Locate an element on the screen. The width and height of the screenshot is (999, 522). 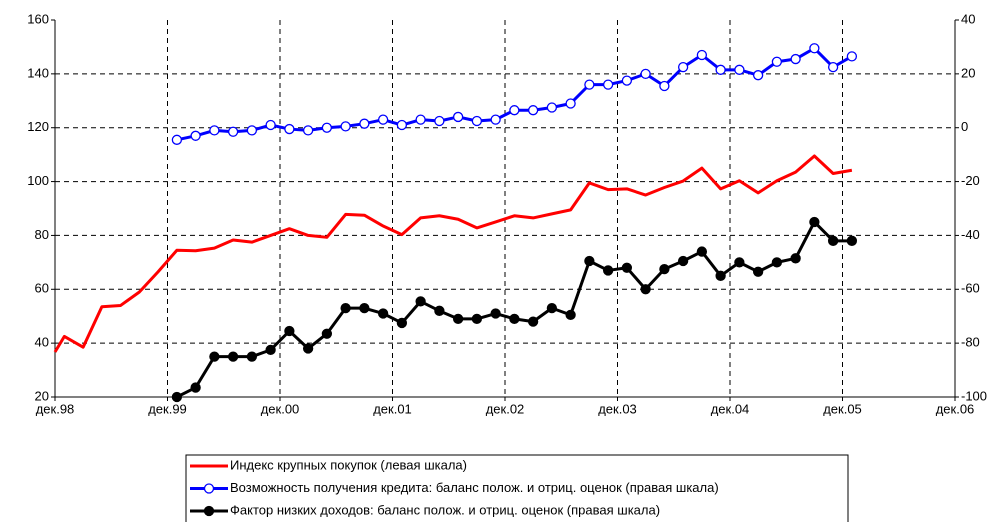
y2-tick-label: -40 is located at coordinates (970, 234).